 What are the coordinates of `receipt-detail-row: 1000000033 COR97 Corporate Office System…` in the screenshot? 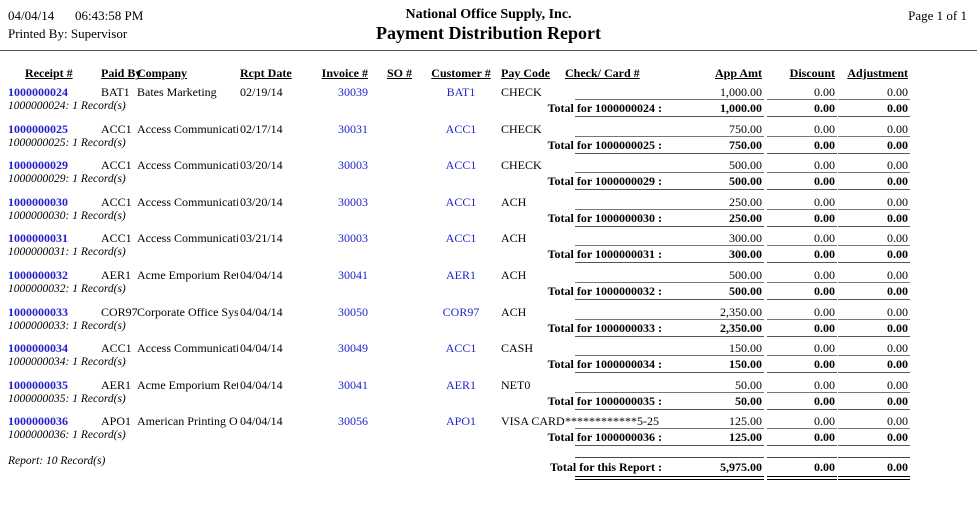 It's located at (488, 312).